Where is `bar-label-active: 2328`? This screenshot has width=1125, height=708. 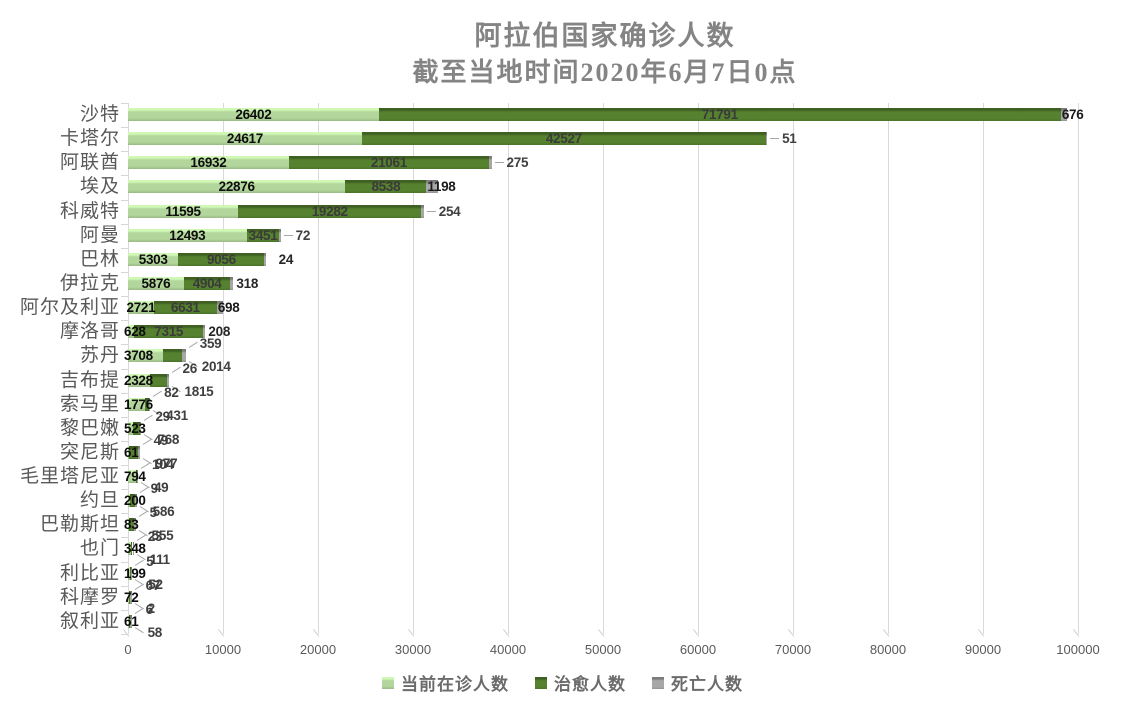 bar-label-active: 2328 is located at coordinates (138, 380).